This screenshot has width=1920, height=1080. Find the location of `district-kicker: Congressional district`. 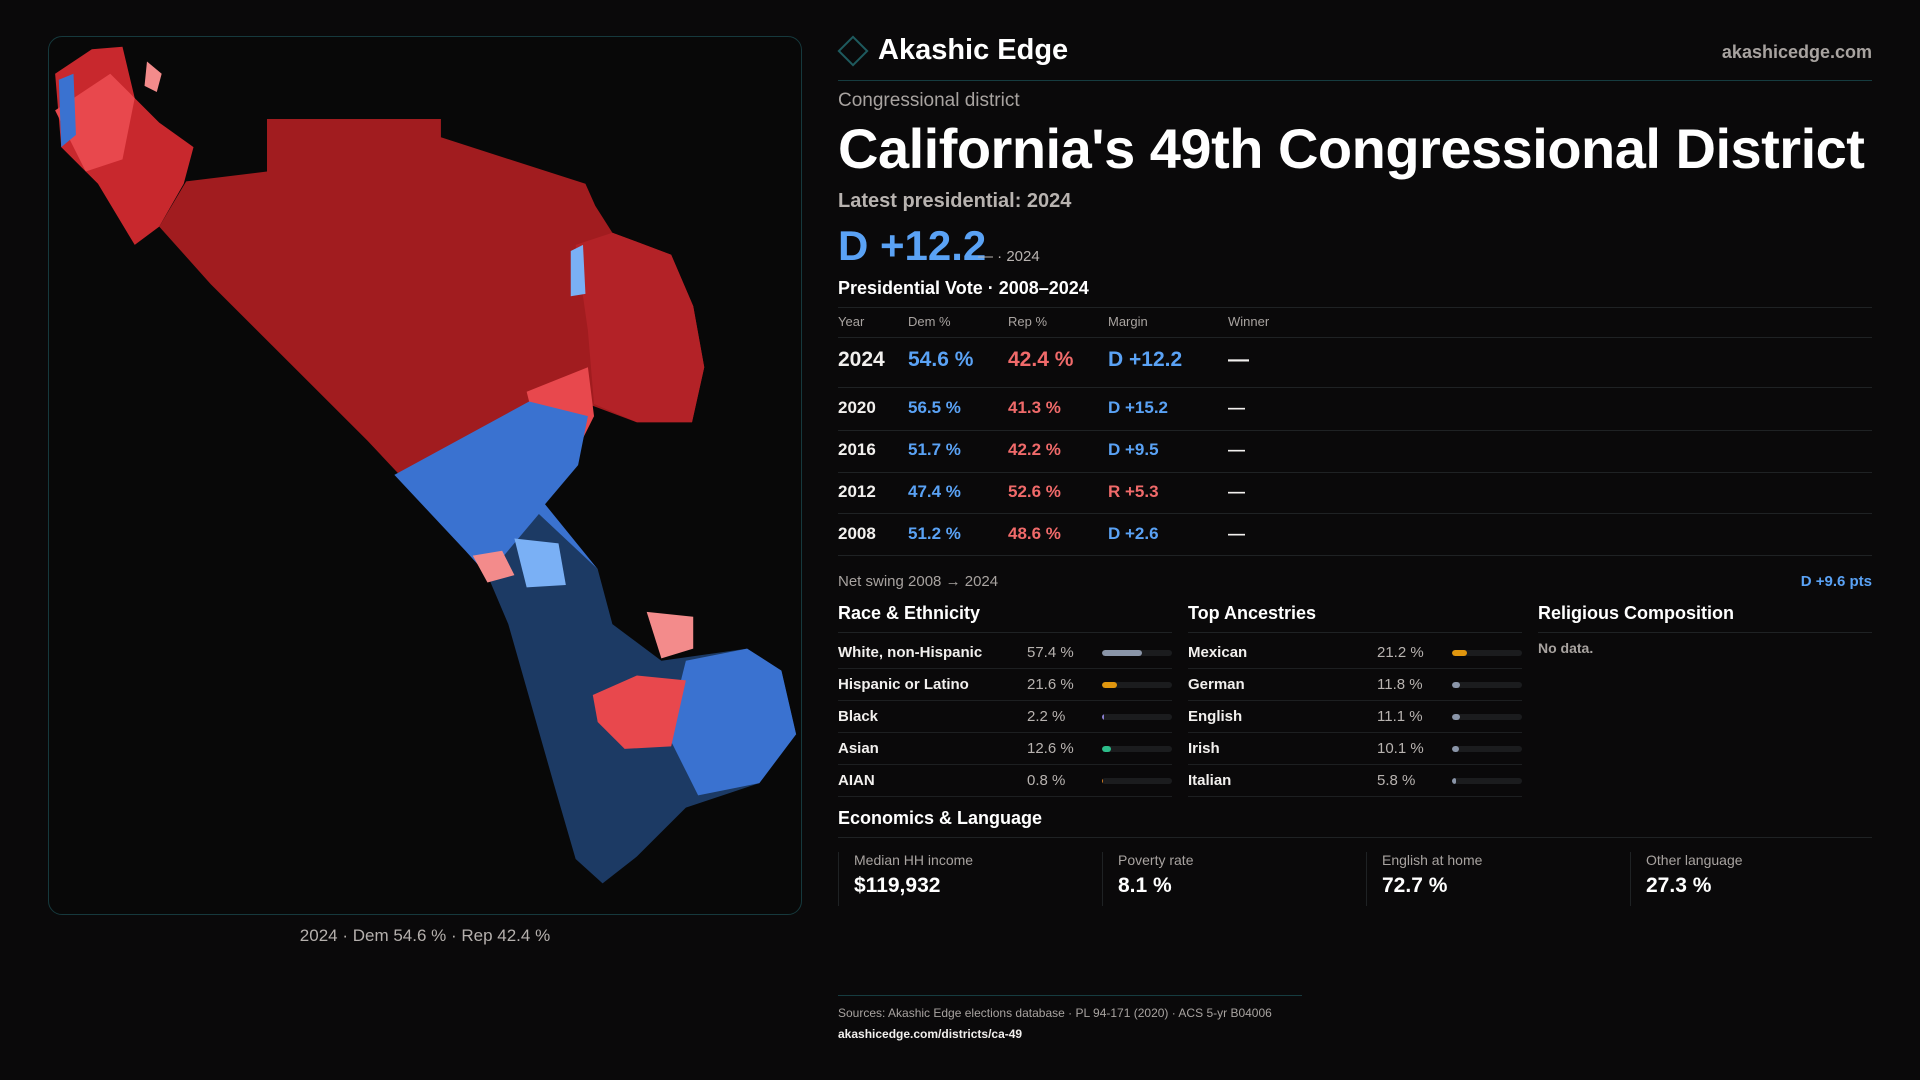

district-kicker: Congressional district is located at coordinates (929, 100).